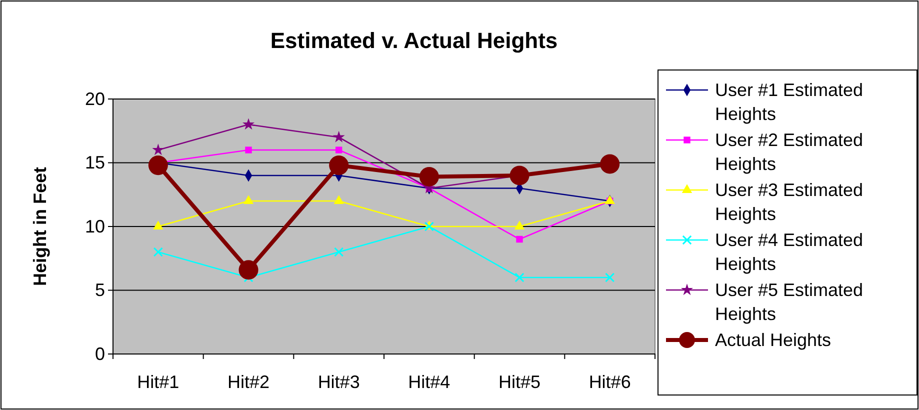 The height and width of the screenshot is (410, 919). Describe the element at coordinates (414, 40) in the screenshot. I see `chart-title: Estimated v. Actual Heights` at that location.